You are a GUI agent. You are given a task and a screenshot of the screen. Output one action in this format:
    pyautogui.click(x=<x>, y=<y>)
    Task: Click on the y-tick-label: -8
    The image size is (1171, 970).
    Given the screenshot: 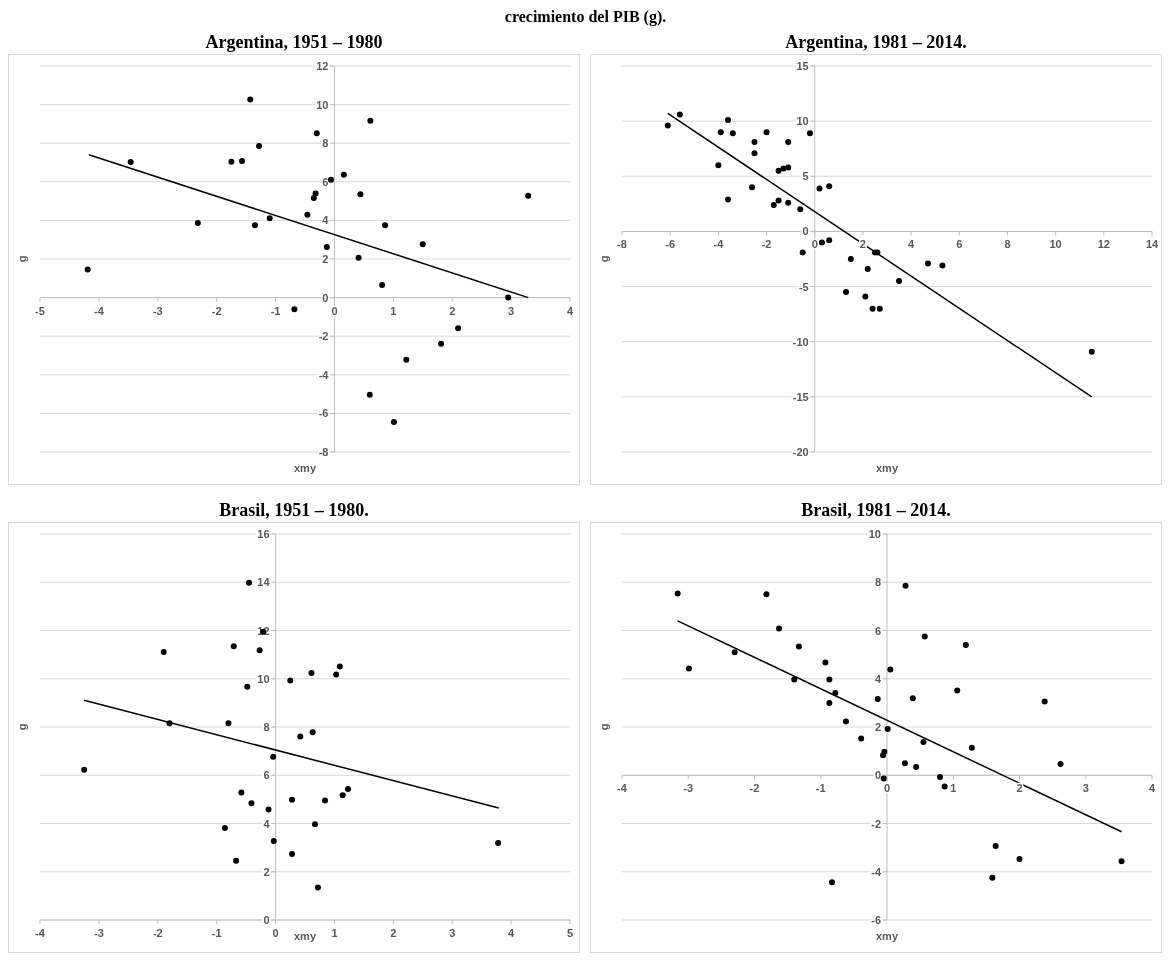 What is the action you would take?
    pyautogui.click(x=323, y=452)
    